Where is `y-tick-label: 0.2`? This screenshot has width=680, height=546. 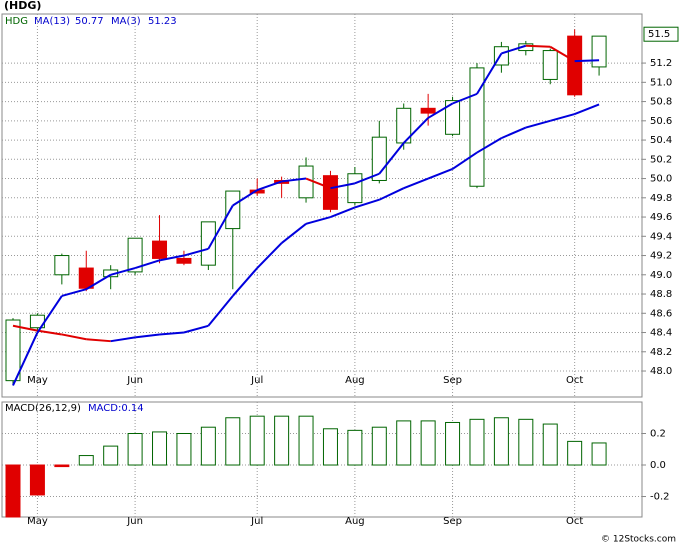
y-tick-label: 0.2 is located at coordinates (658, 434).